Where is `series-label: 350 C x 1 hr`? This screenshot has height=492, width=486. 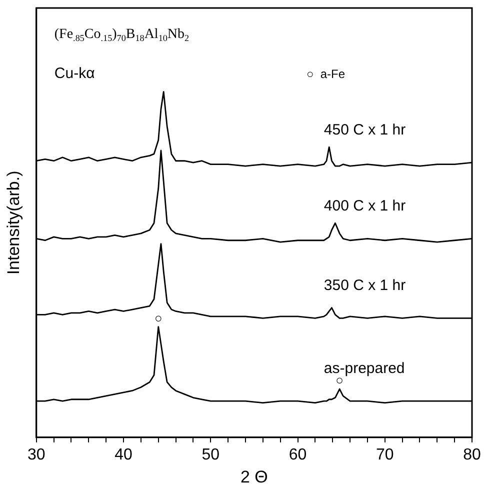 series-label: 350 C x 1 hr is located at coordinates (365, 285).